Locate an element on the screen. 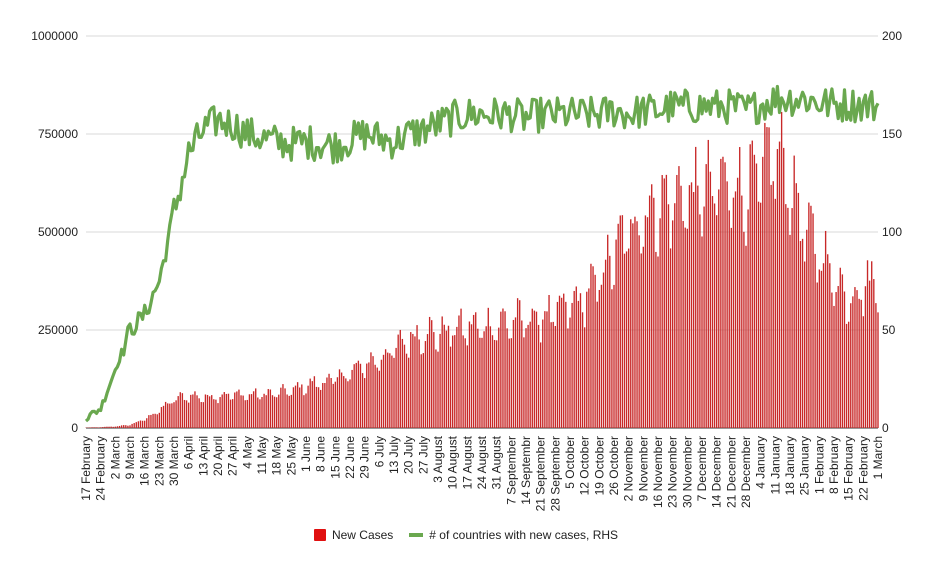  left-tick-label: 0 is located at coordinates (74, 428).